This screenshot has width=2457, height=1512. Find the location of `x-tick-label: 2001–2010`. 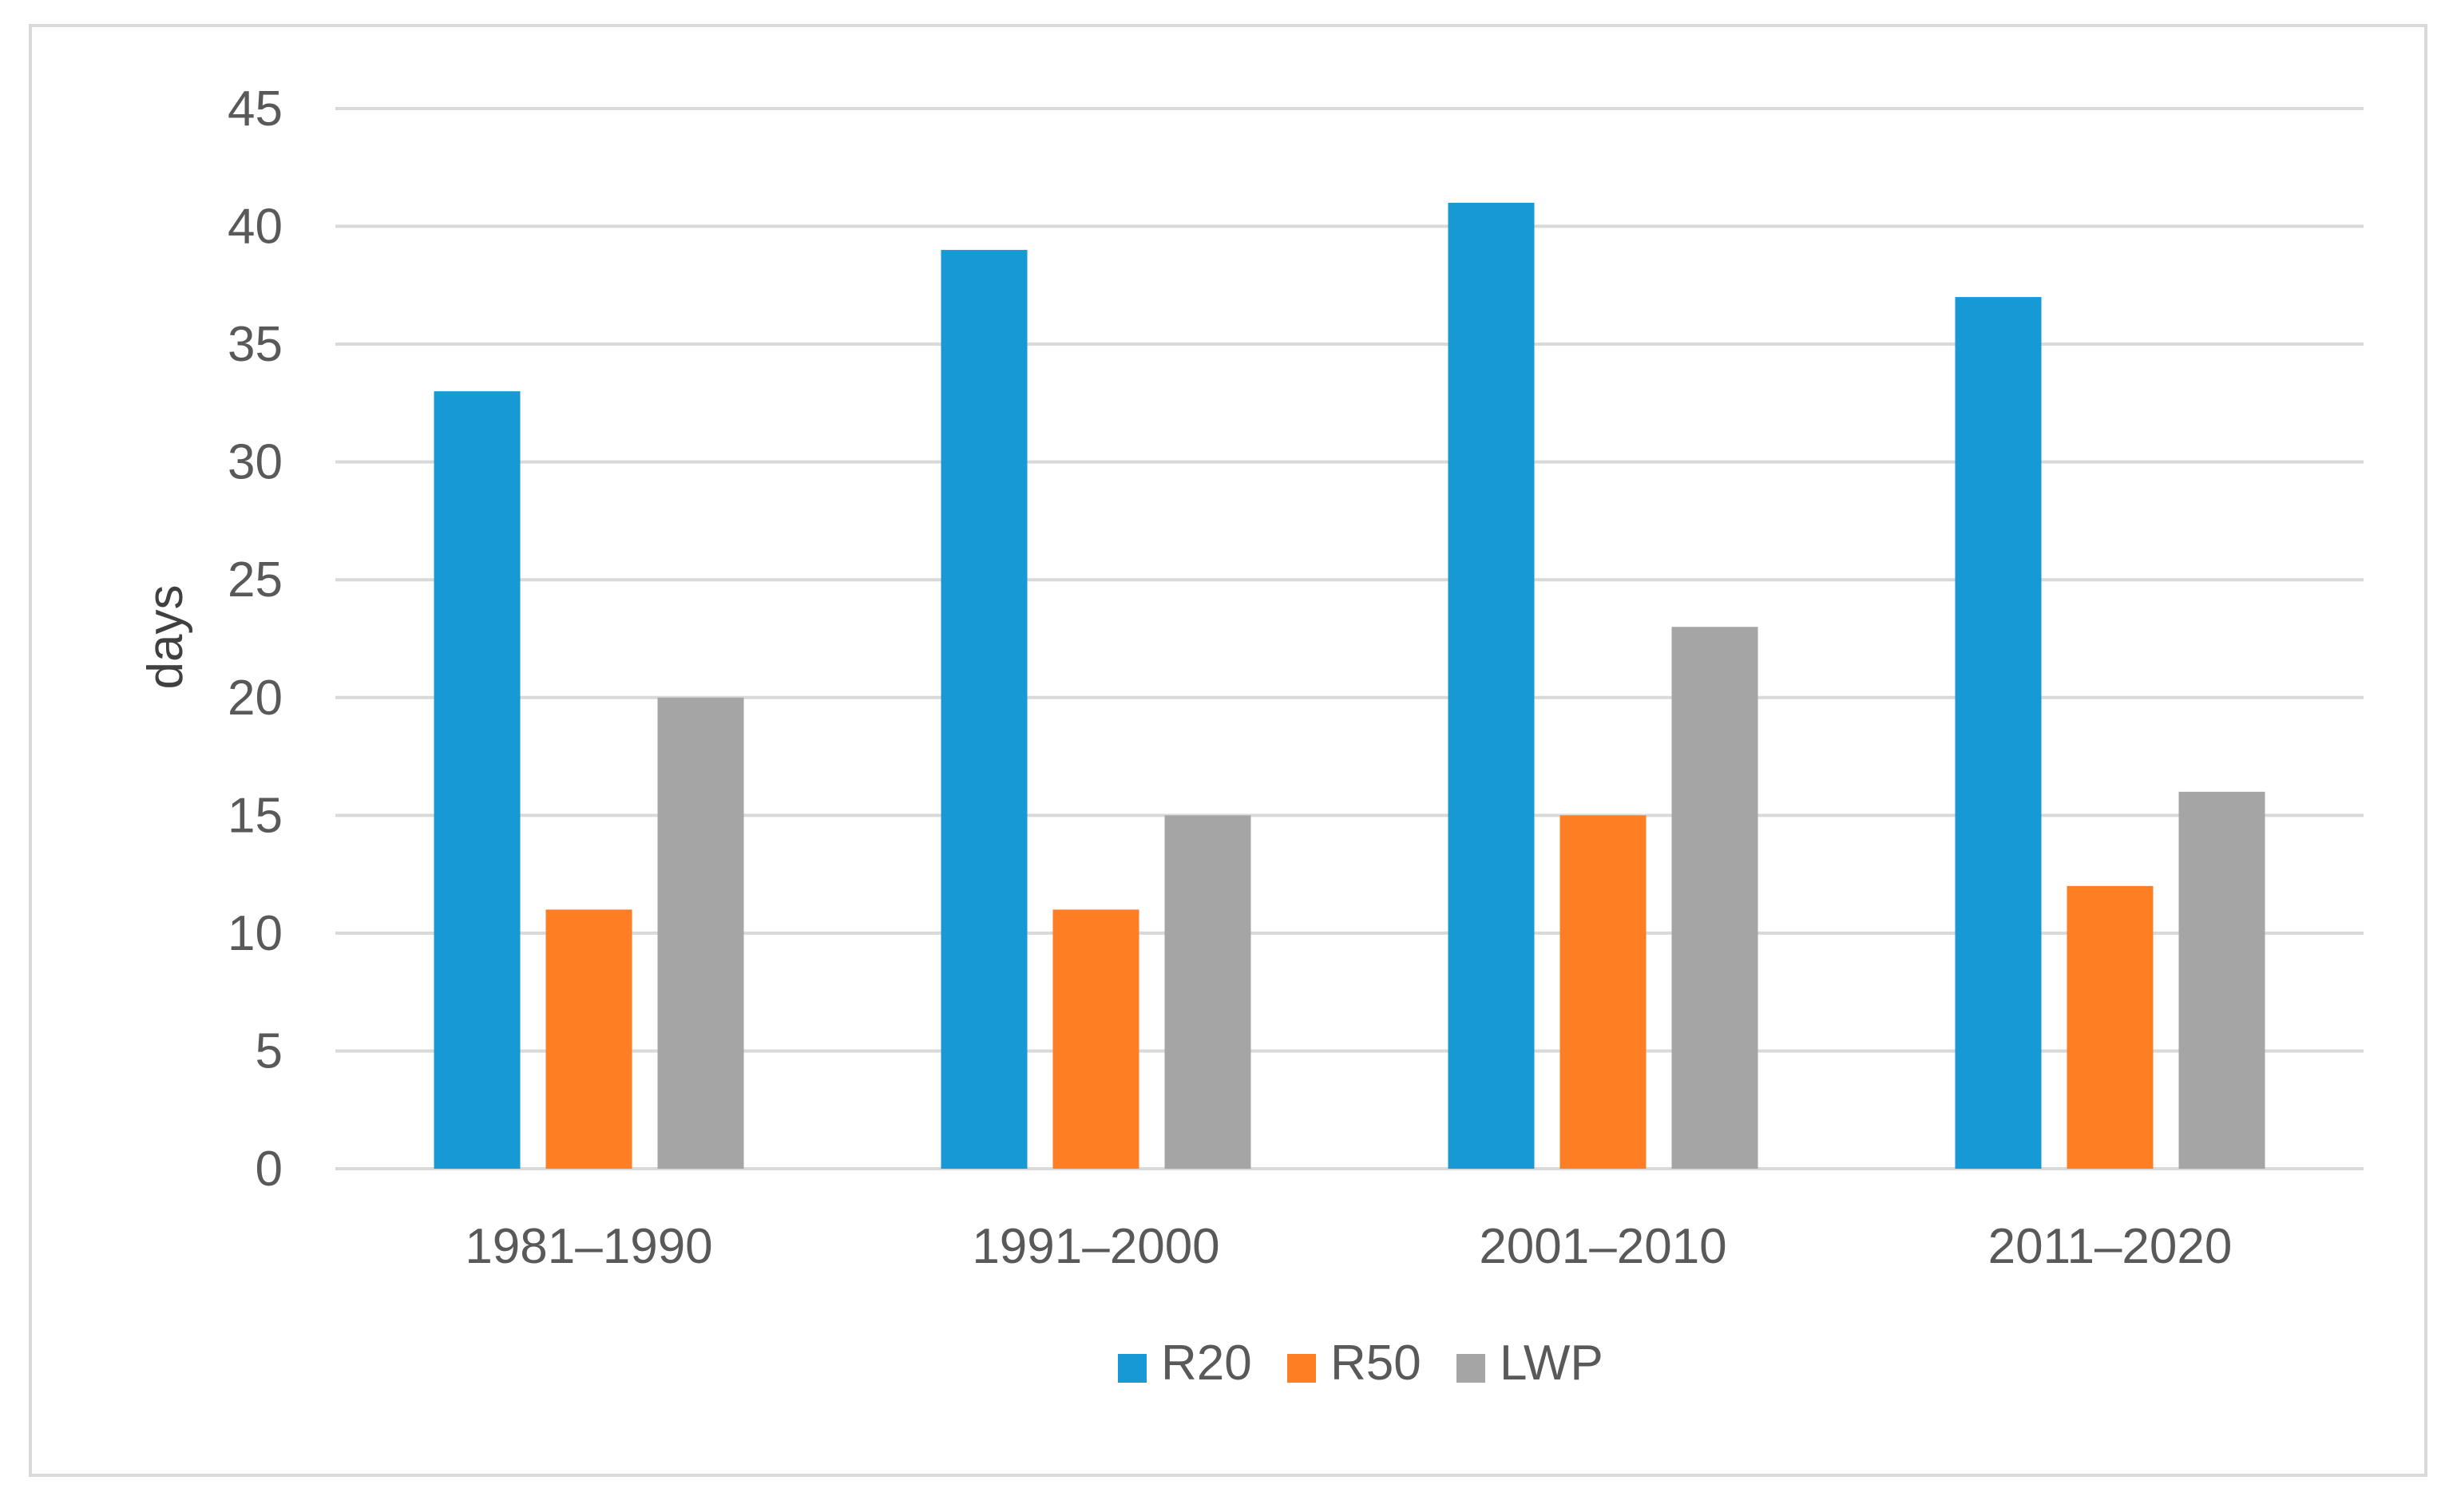

x-tick-label: 2001–2010 is located at coordinates (1602, 1246).